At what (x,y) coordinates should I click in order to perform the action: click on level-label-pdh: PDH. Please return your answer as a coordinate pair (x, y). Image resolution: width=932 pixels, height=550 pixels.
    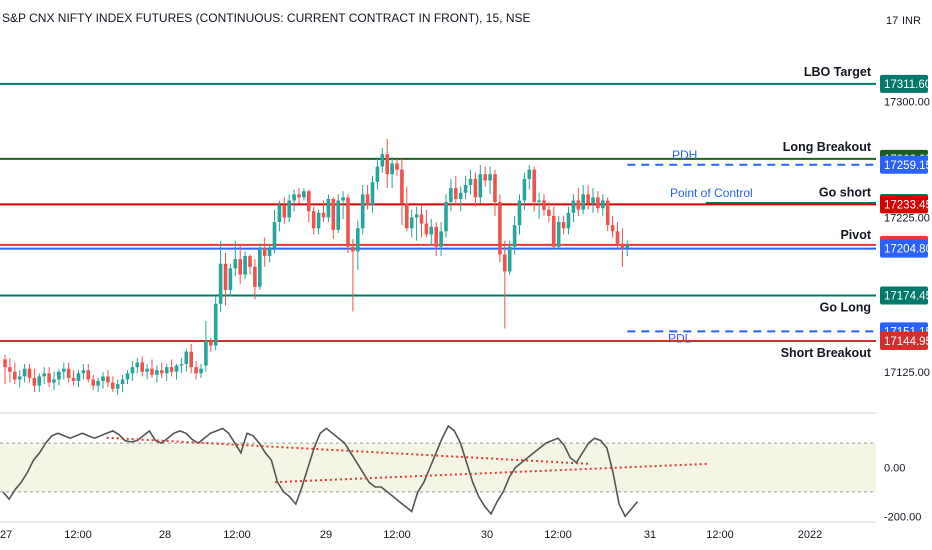
    Looking at the image, I should click on (684, 155).